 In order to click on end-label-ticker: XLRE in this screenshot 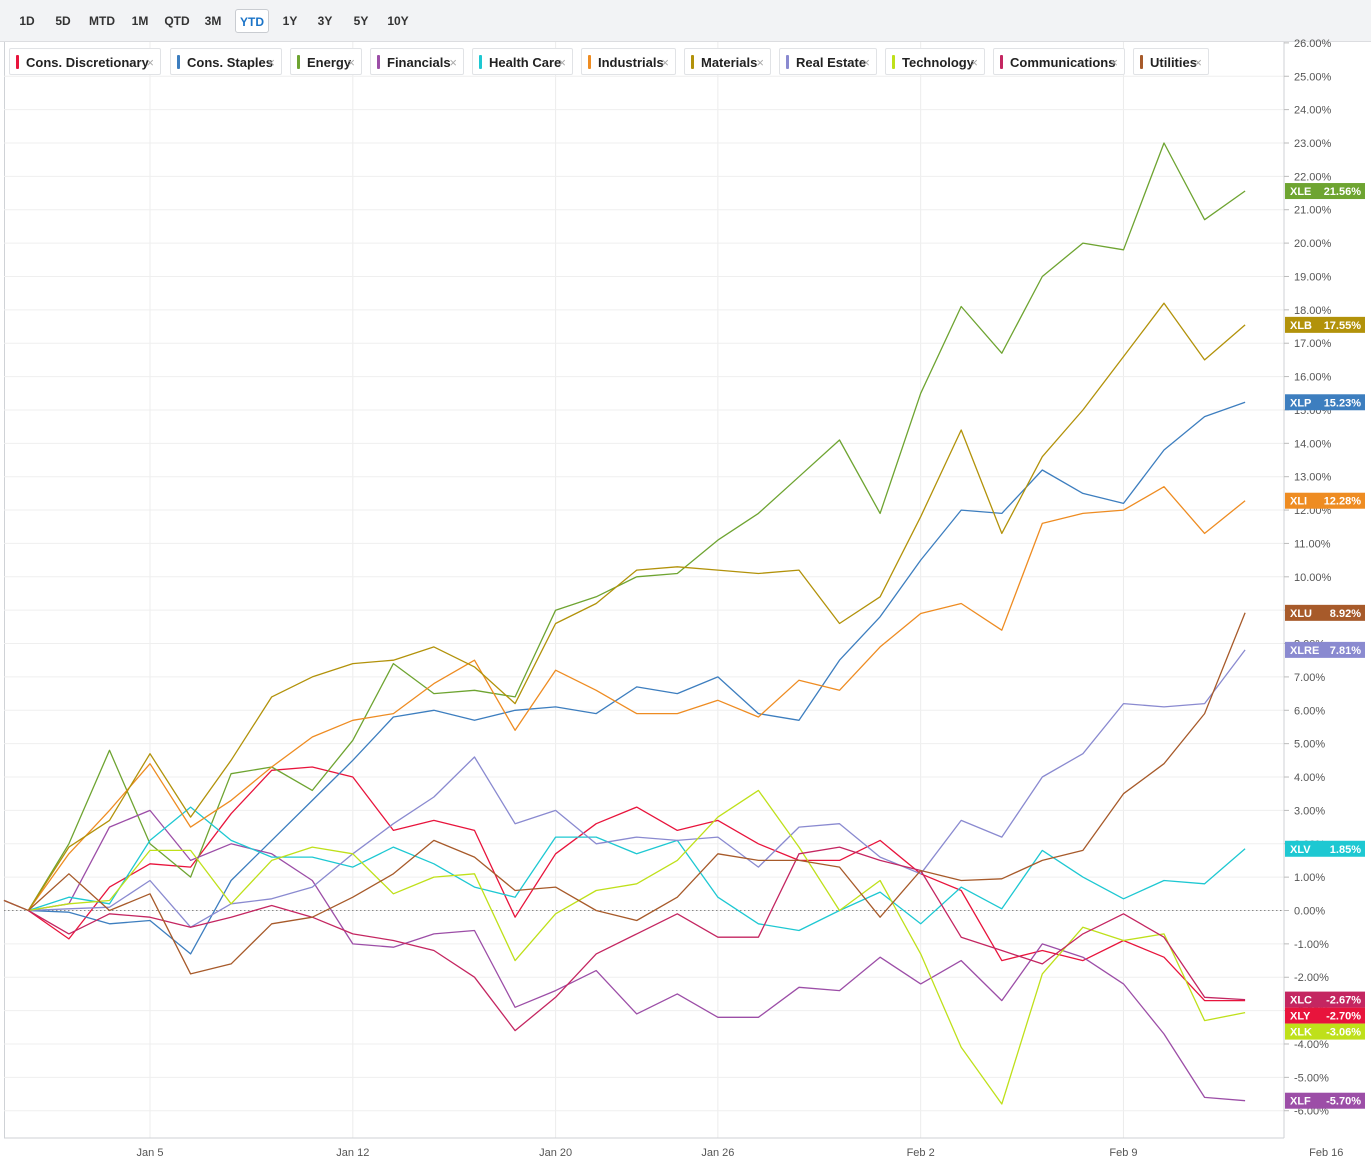, I will do `click(1304, 651)`.